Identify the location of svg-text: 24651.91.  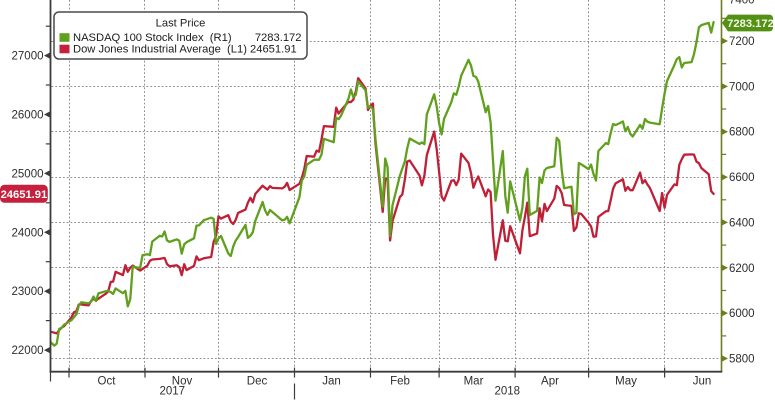
(24, 195).